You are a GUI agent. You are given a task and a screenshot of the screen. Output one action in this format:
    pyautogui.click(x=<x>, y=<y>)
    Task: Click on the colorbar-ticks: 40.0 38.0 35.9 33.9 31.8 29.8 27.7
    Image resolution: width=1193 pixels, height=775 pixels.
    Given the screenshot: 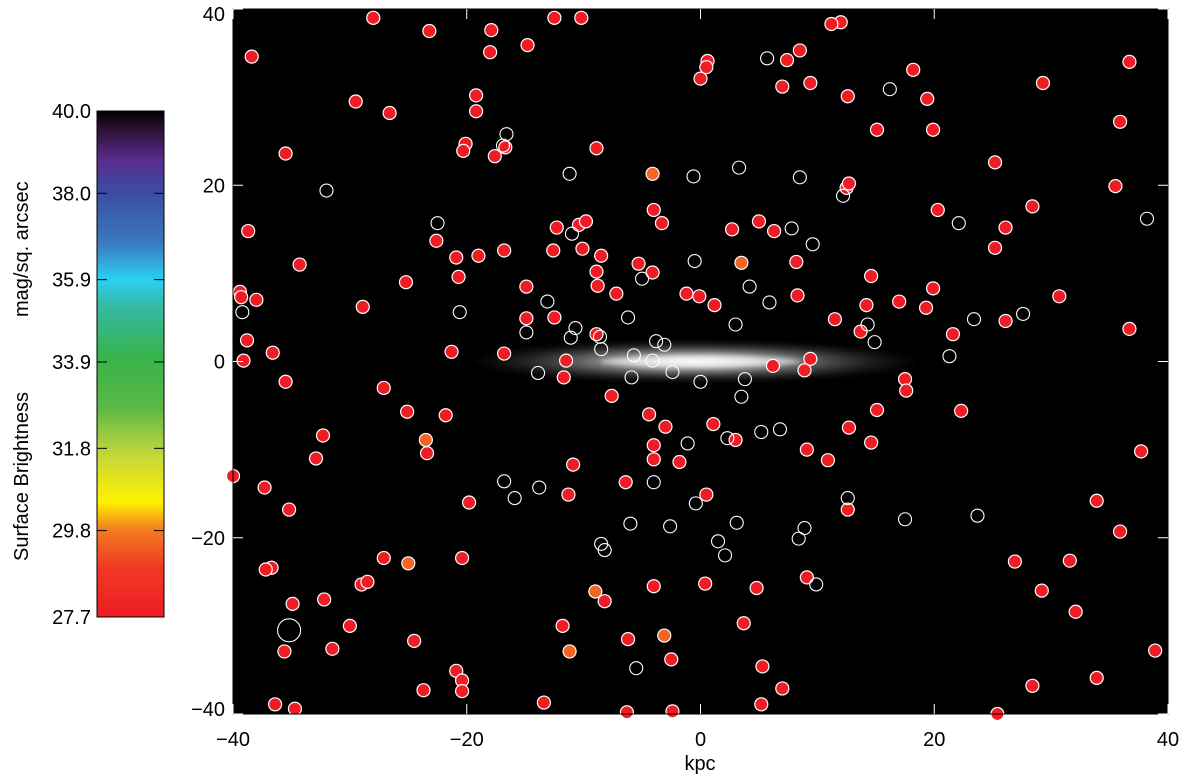 What is the action you would take?
    pyautogui.click(x=108, y=365)
    